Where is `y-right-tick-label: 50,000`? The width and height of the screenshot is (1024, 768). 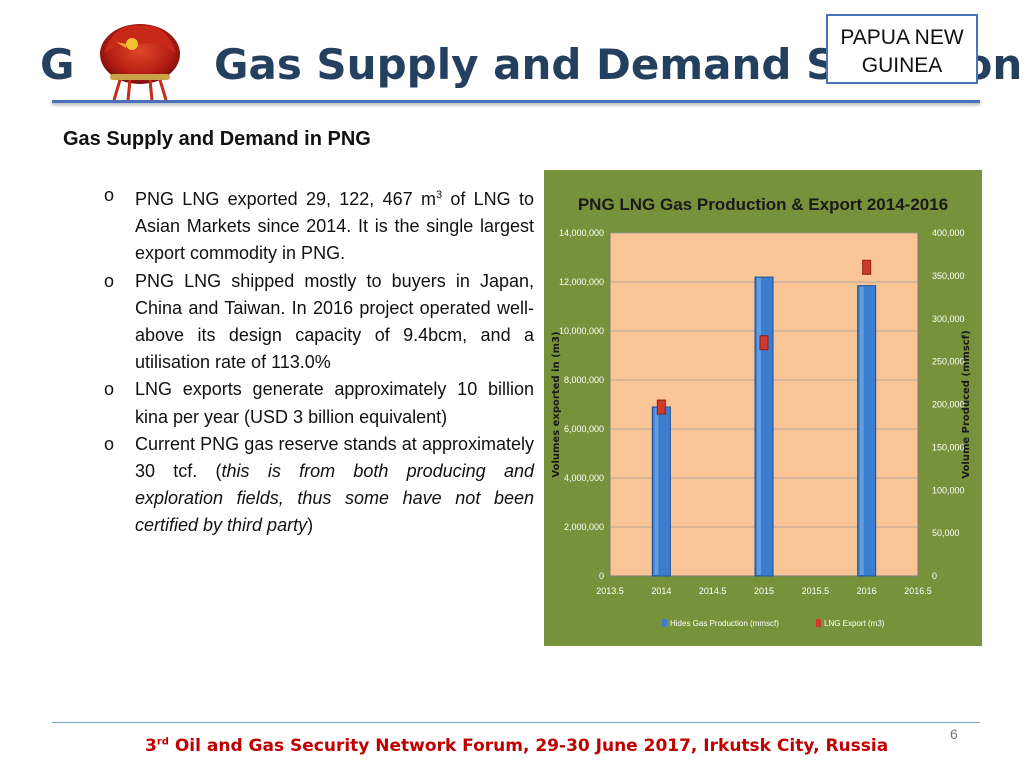
y-right-tick-label: 50,000 is located at coordinates (946, 533).